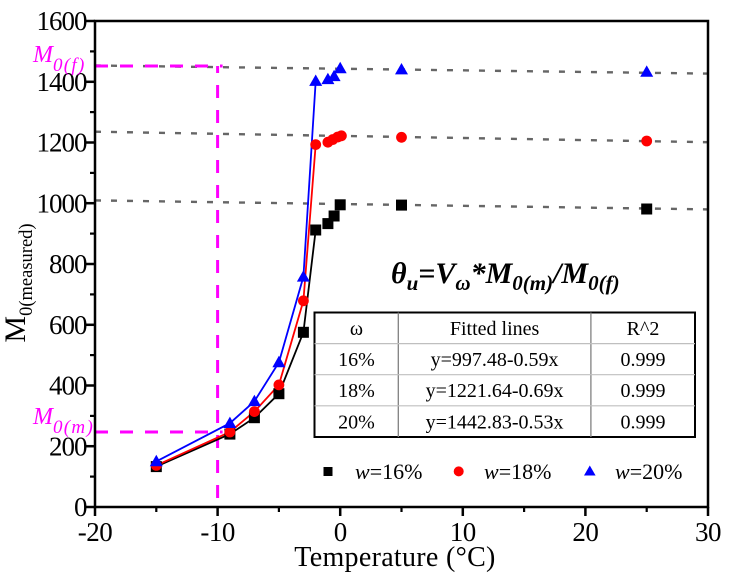 The height and width of the screenshot is (584, 729). What do you see at coordinates (388, 471) in the screenshot?
I see `svg-text: w=16%` at bounding box center [388, 471].